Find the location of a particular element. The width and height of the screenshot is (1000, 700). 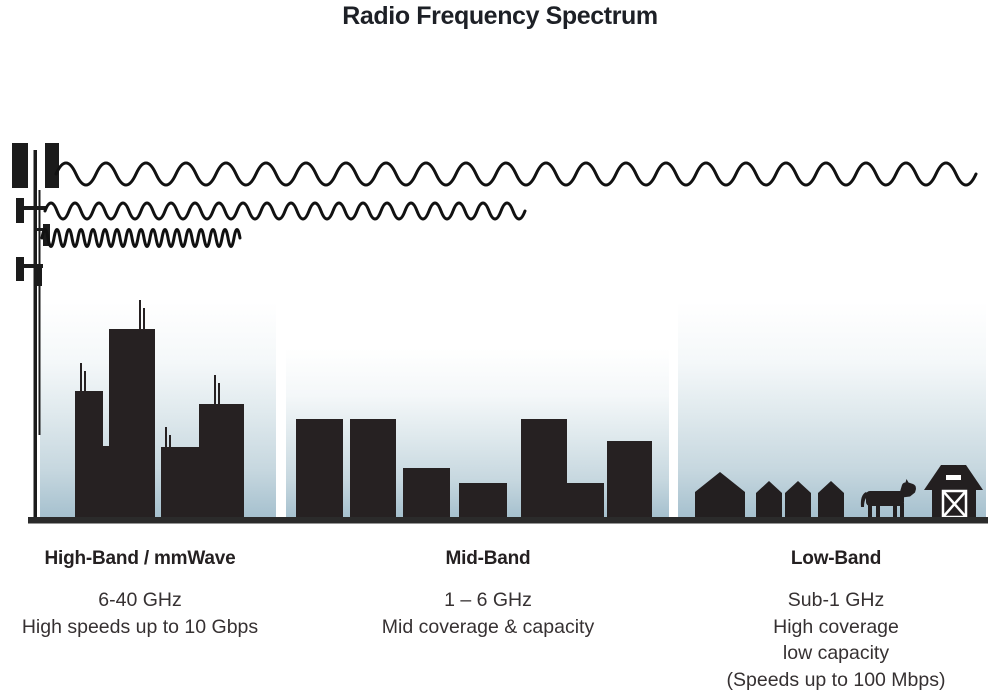

high-band-details: 6-40 GHz High speeds up to 10 Gbps is located at coordinates (140, 613).